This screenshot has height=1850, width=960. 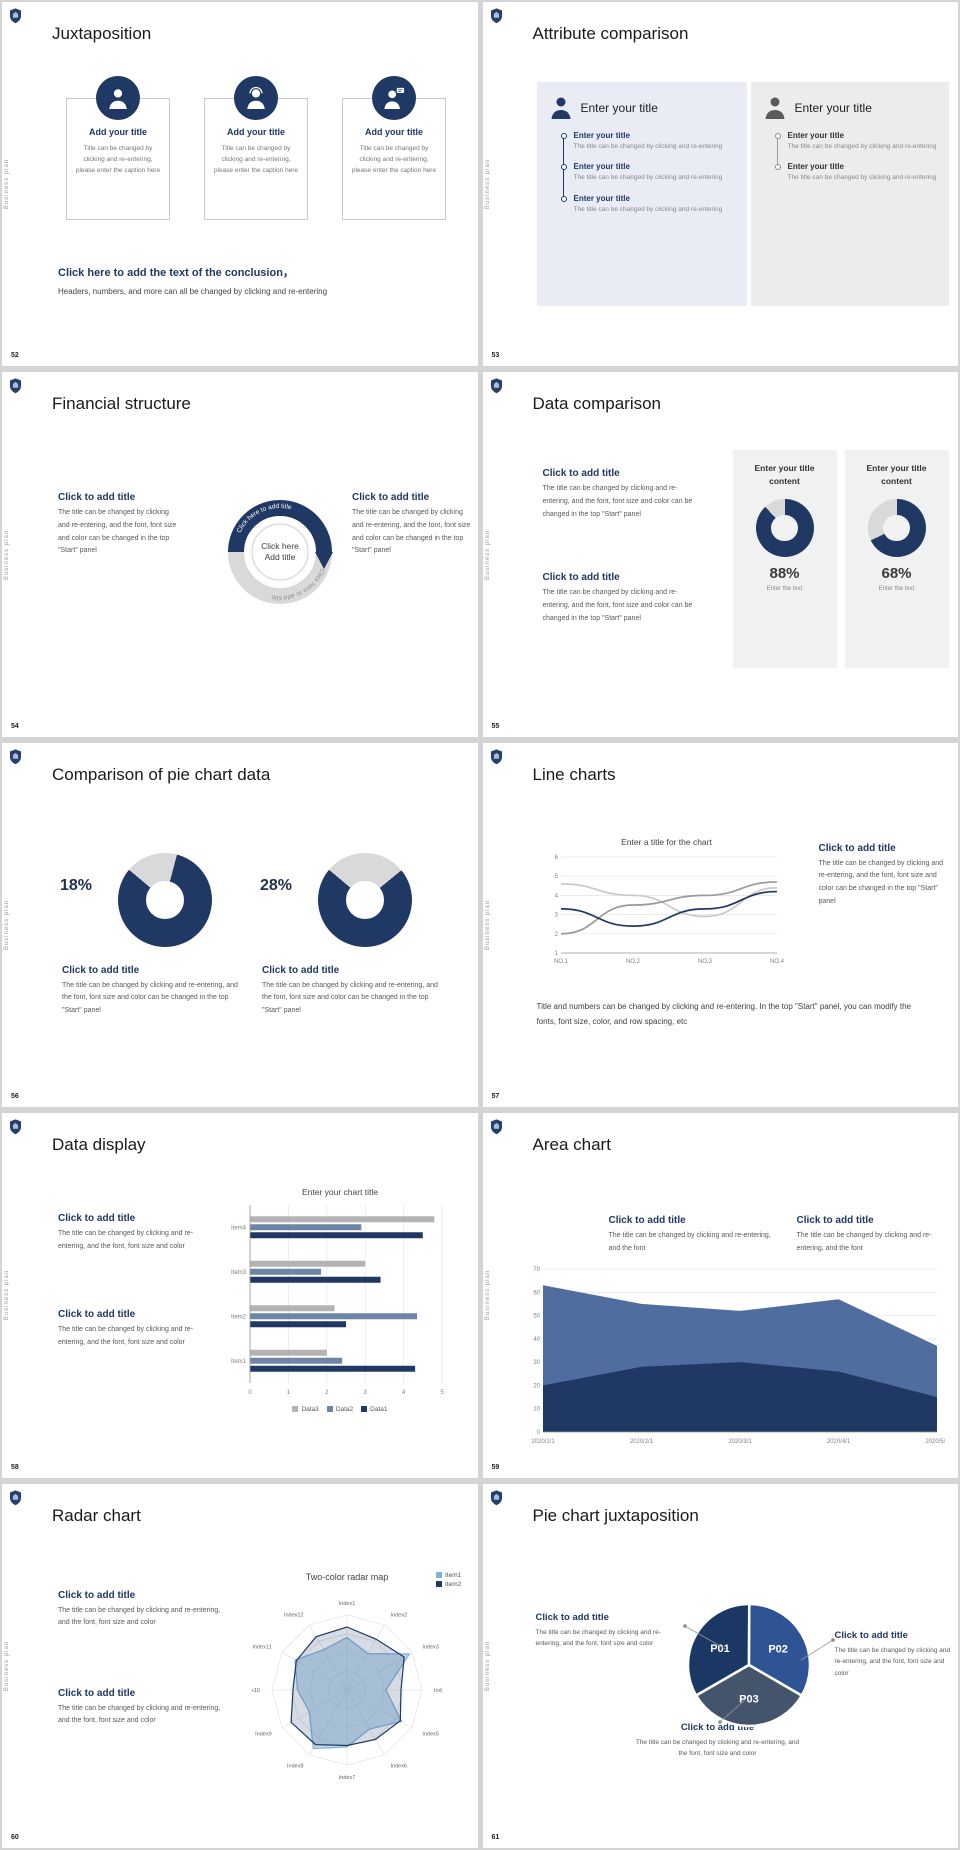 What do you see at coordinates (838, 1442) in the screenshot?
I see `svg-text: 2020/4/1` at bounding box center [838, 1442].